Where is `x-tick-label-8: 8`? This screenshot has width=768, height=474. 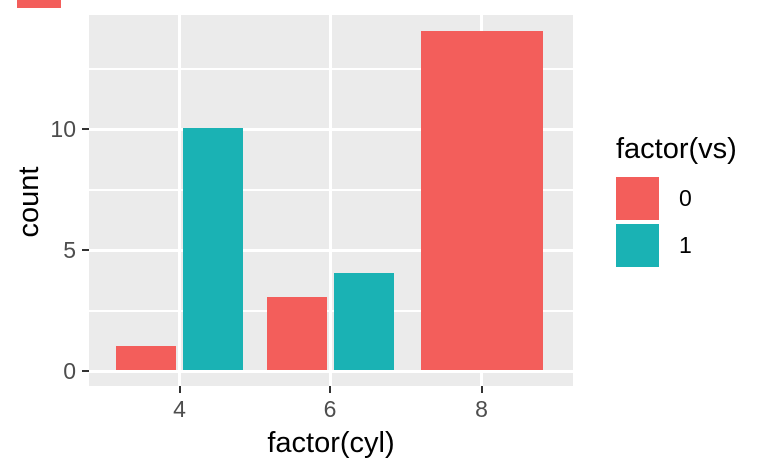
x-tick-label-8: 8 is located at coordinates (481, 409).